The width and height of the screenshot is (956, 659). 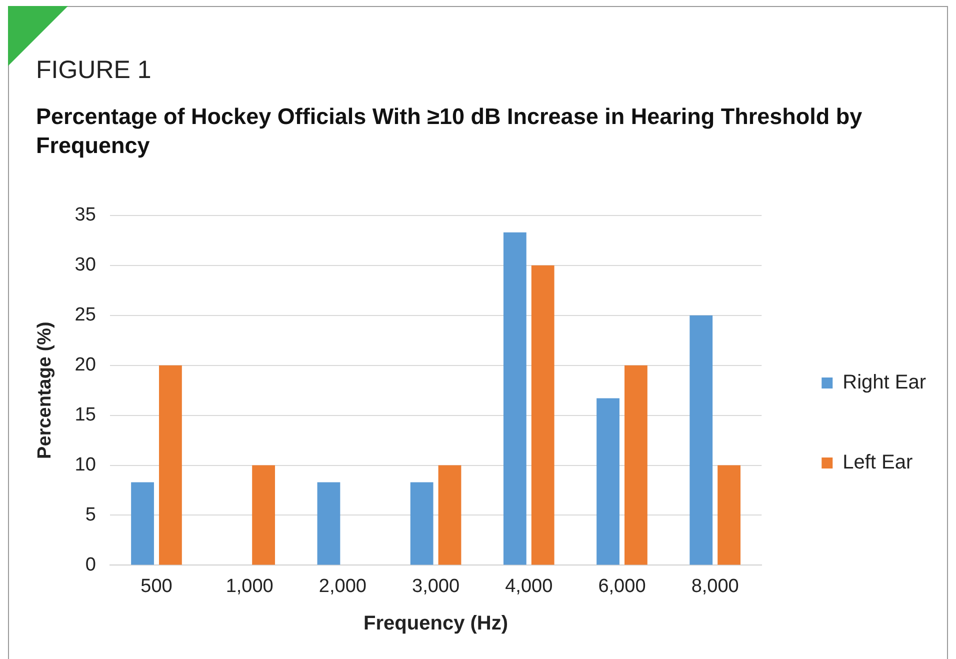 What do you see at coordinates (342, 586) in the screenshot?
I see `x-tick-label: 2,000` at bounding box center [342, 586].